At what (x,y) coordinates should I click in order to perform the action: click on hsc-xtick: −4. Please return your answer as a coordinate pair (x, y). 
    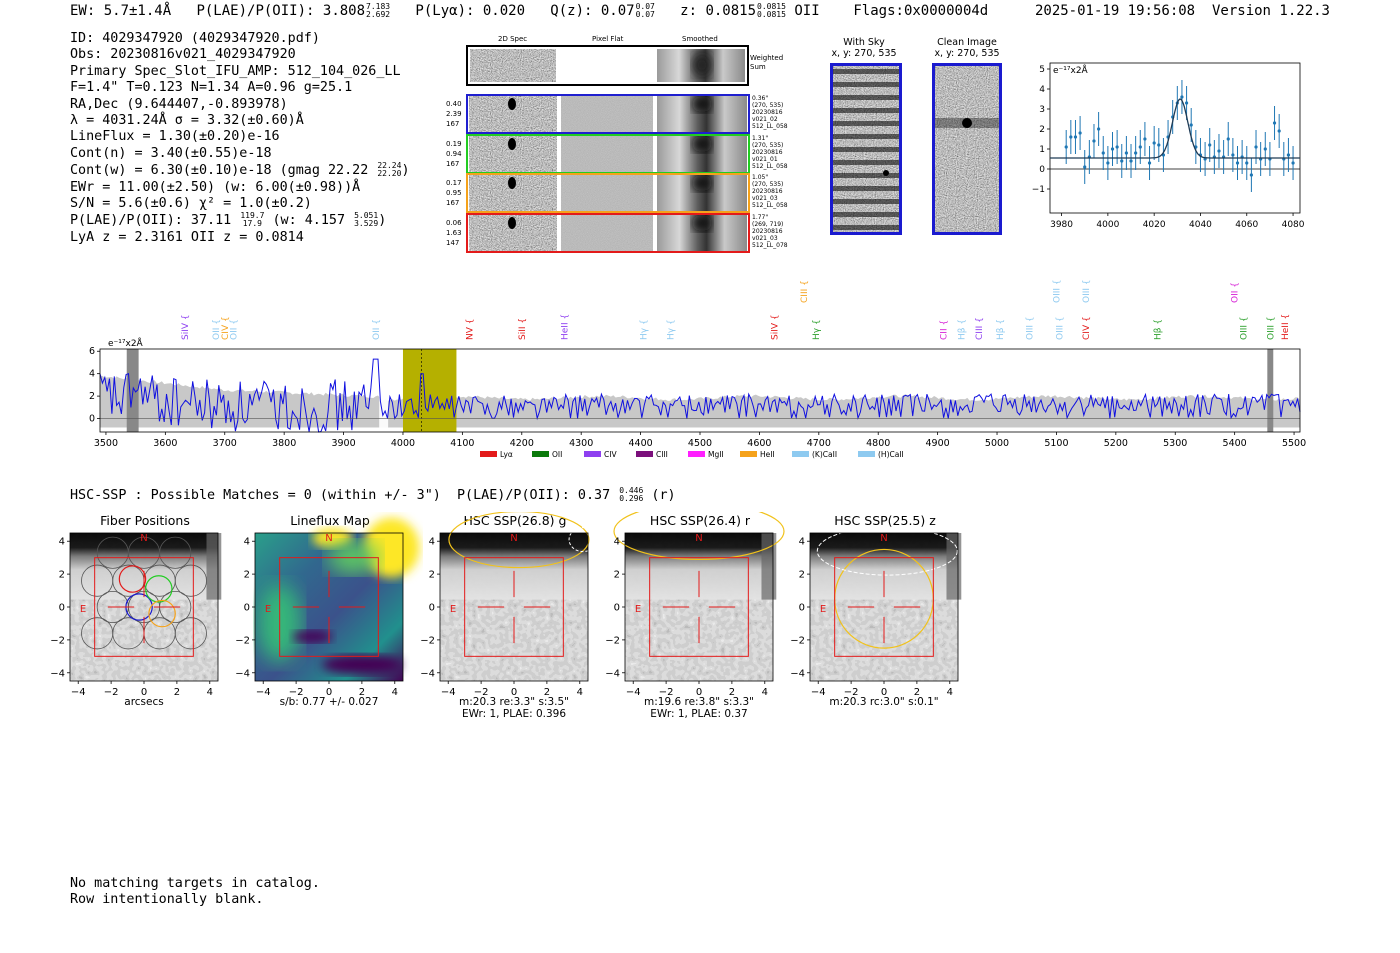
    Looking at the image, I should click on (818, 692).